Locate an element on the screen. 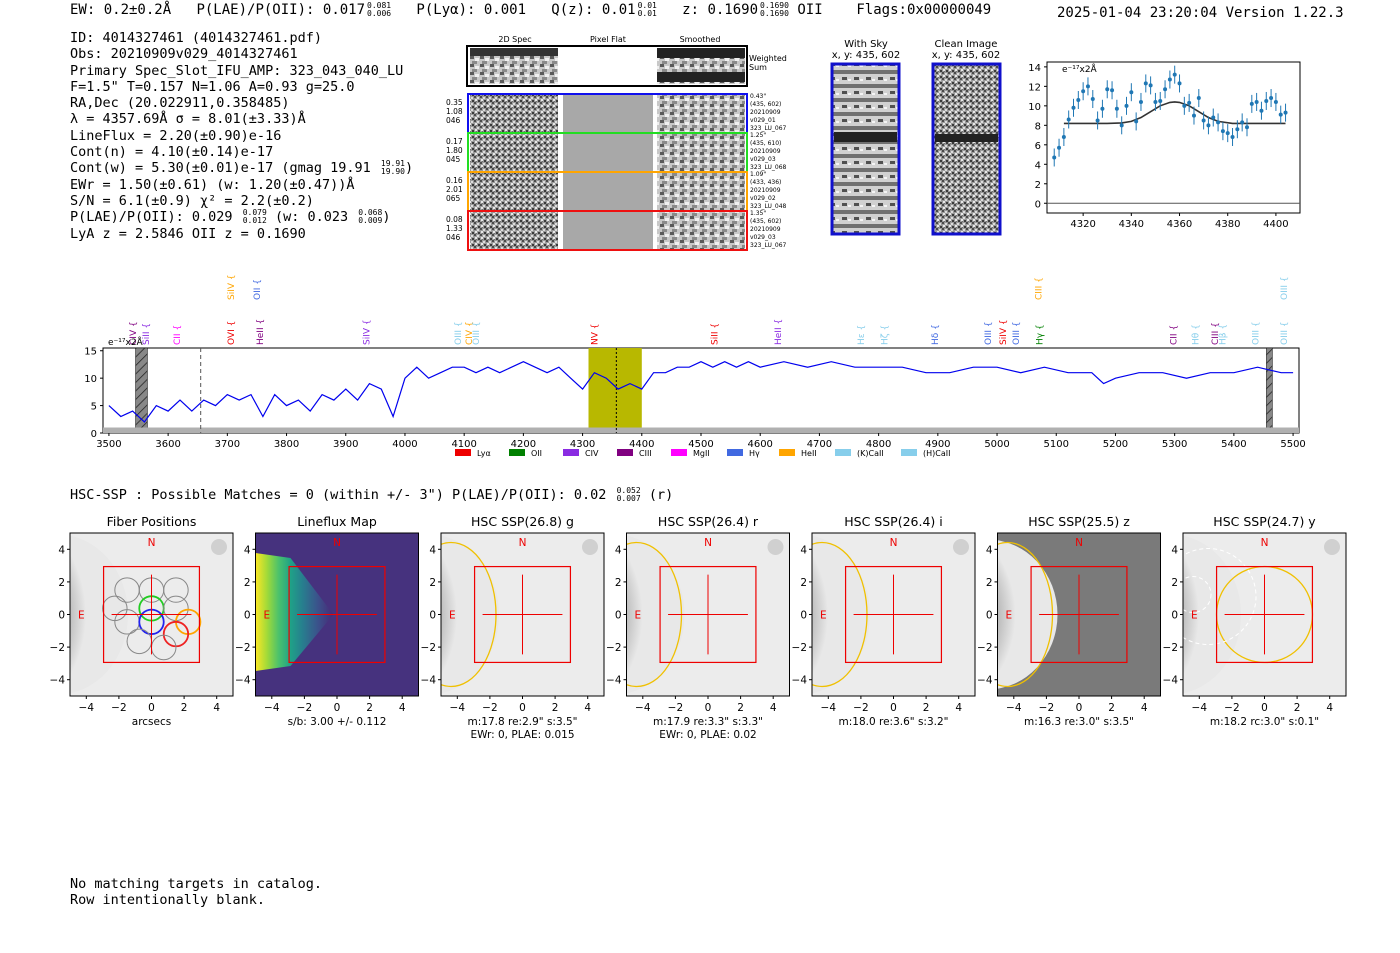  hsc-caption: m:17.9 re:3.3" s:3.3" is located at coordinates (708, 722).